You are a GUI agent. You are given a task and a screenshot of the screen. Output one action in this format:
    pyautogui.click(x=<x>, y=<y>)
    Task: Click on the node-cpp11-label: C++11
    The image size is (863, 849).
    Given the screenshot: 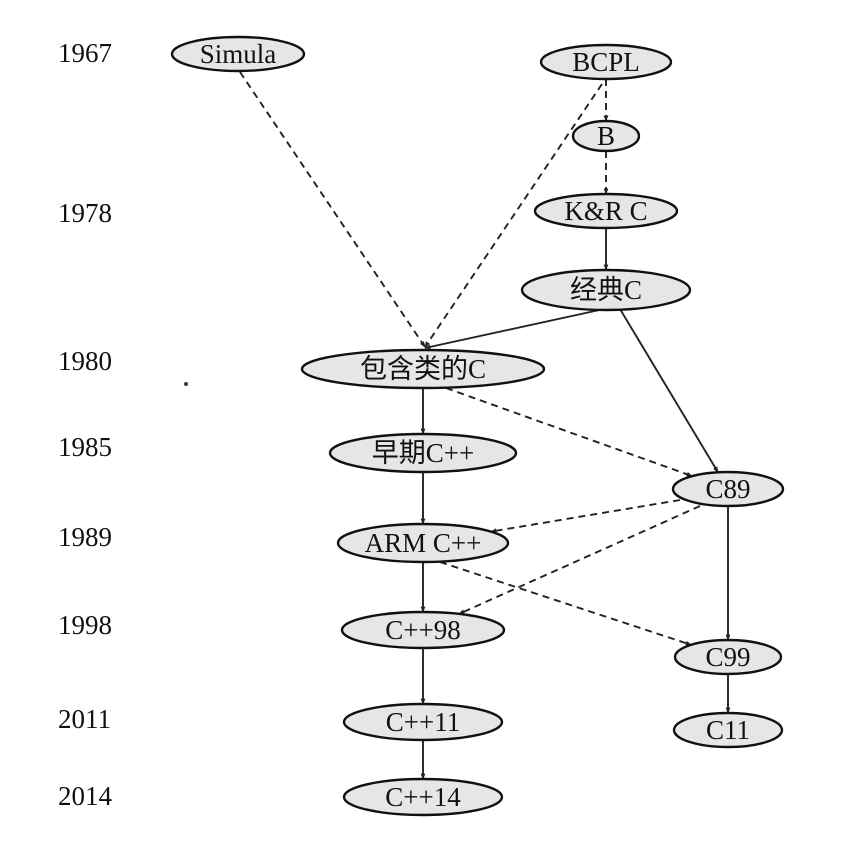 What is the action you would take?
    pyautogui.click(x=423, y=722)
    